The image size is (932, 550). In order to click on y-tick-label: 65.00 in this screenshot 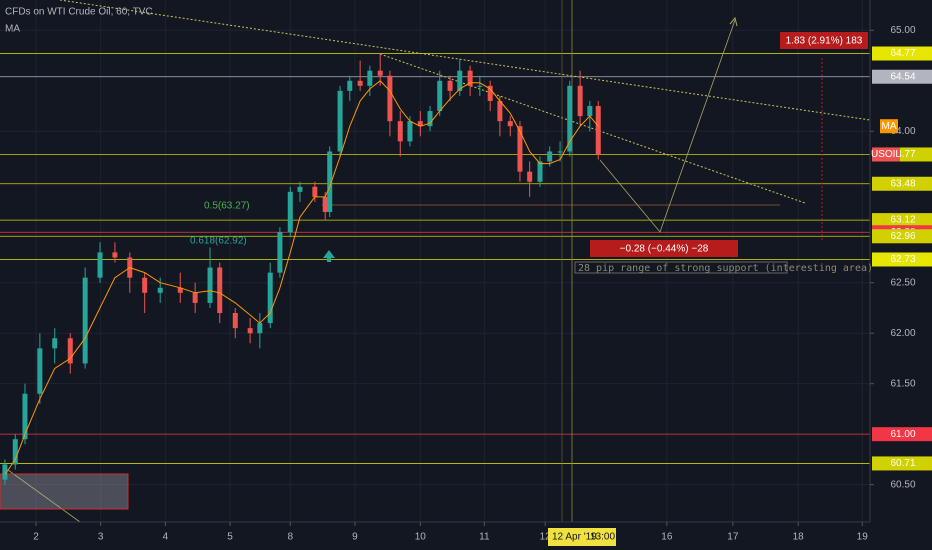, I will do `click(902, 30)`.